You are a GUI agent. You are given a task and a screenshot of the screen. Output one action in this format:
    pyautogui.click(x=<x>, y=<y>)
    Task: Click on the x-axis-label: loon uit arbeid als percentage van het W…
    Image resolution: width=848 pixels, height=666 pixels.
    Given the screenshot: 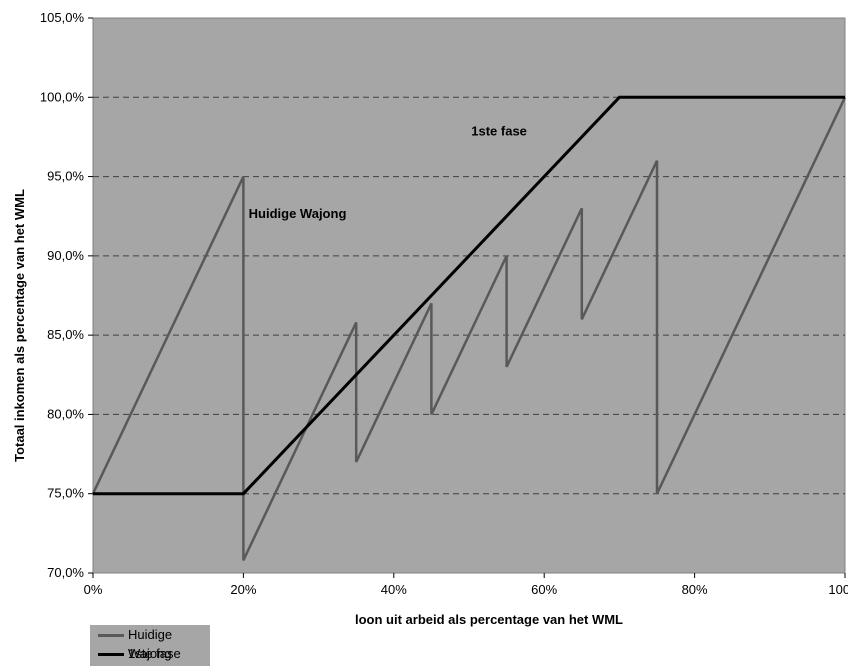 What is the action you would take?
    pyautogui.click(x=489, y=619)
    